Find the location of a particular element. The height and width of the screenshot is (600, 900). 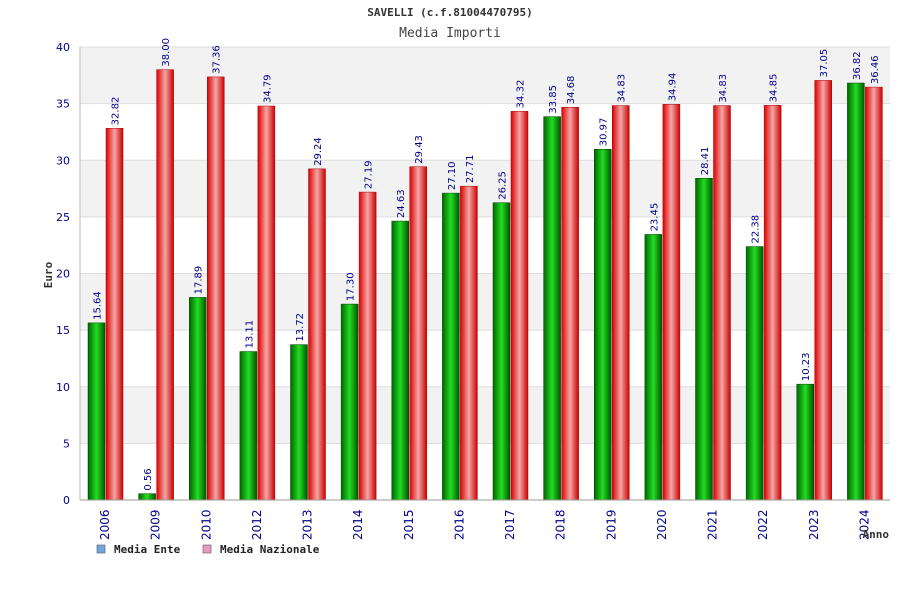

legend-swatch-media-nazionale is located at coordinates (207, 549).